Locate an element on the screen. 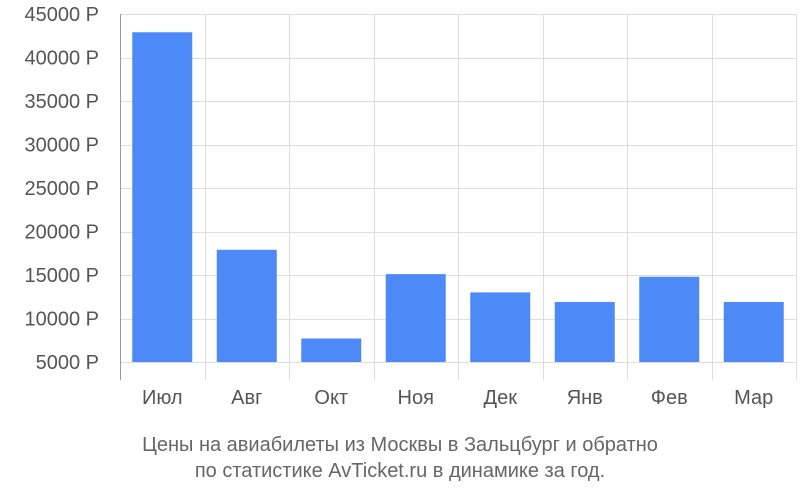 This screenshot has height=500, width=800. y-tick-label: 30000 Р is located at coordinates (61, 146).